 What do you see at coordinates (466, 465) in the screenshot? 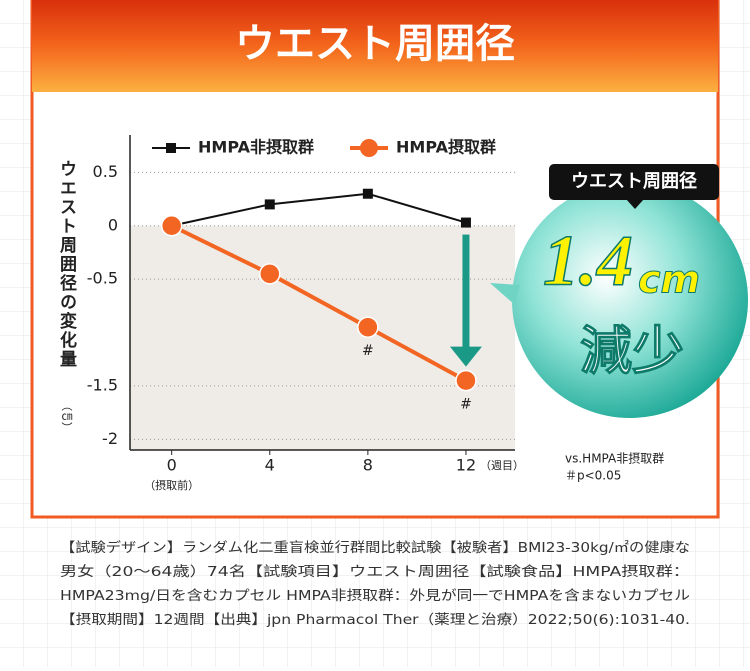
I see `x-tick-label: 12` at bounding box center [466, 465].